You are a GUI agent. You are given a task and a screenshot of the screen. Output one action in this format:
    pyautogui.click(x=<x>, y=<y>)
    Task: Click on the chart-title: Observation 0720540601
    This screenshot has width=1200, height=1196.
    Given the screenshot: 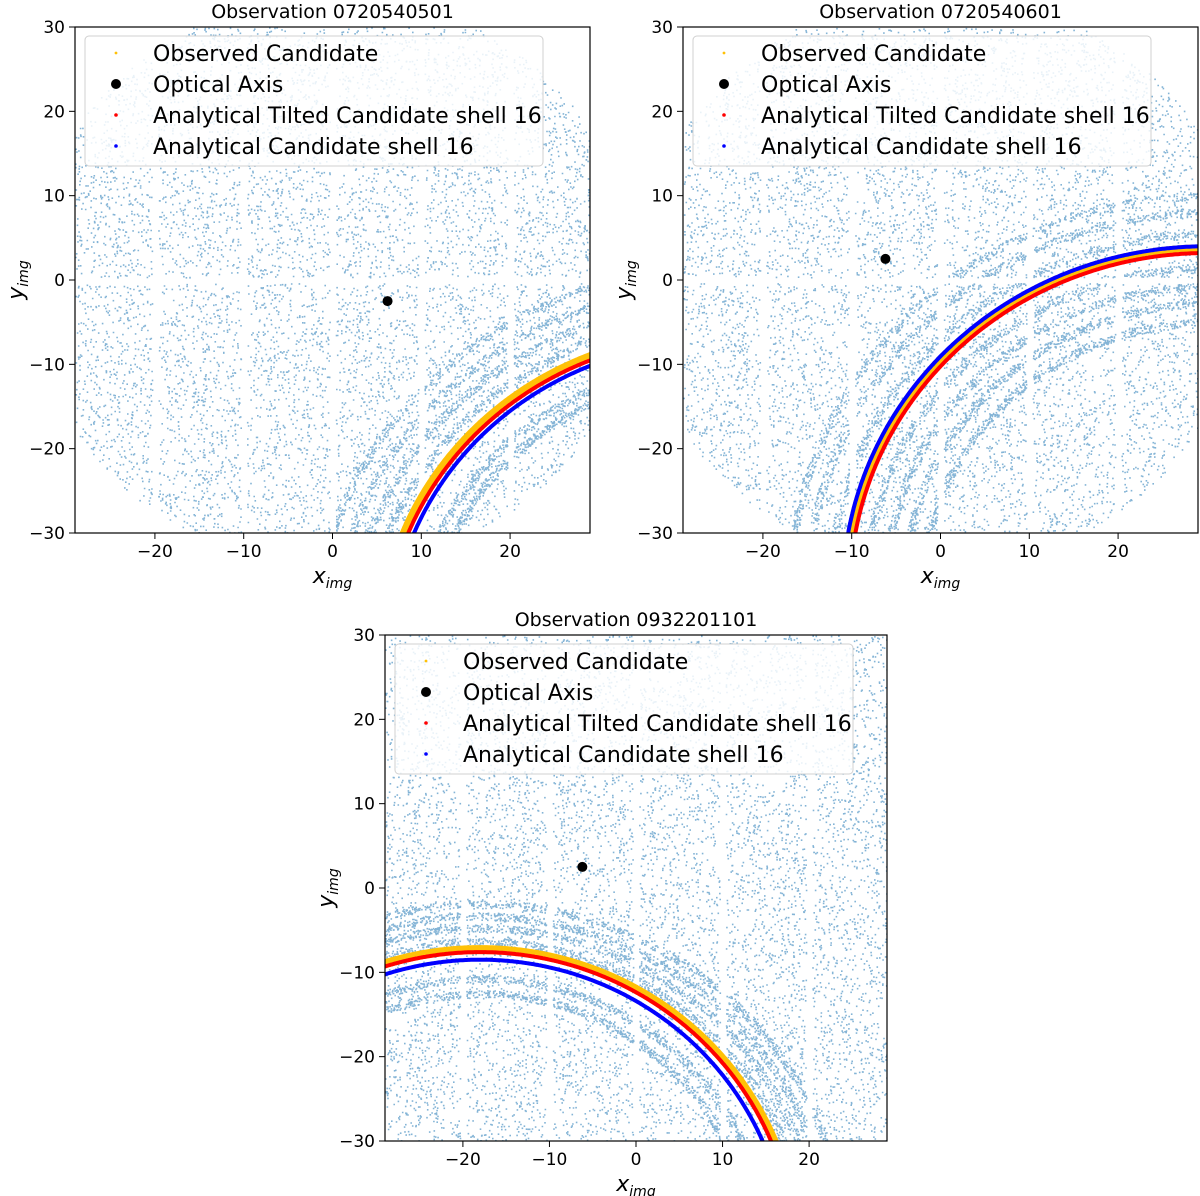 What is the action you would take?
    pyautogui.click(x=940, y=12)
    